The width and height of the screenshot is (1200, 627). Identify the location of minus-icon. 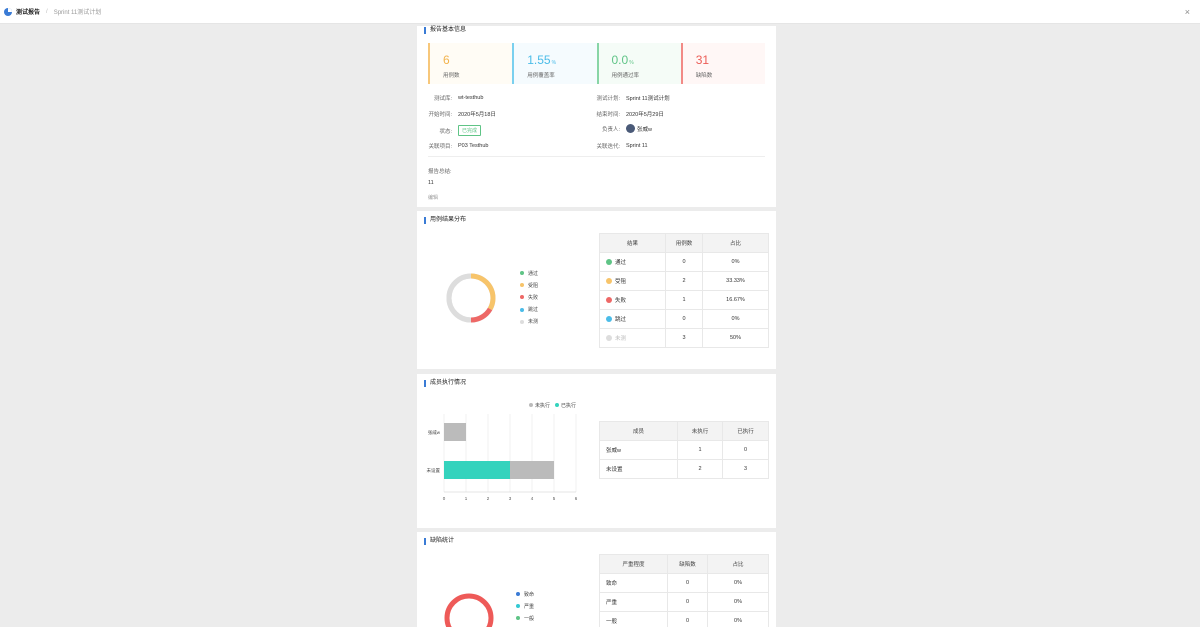
(609, 281).